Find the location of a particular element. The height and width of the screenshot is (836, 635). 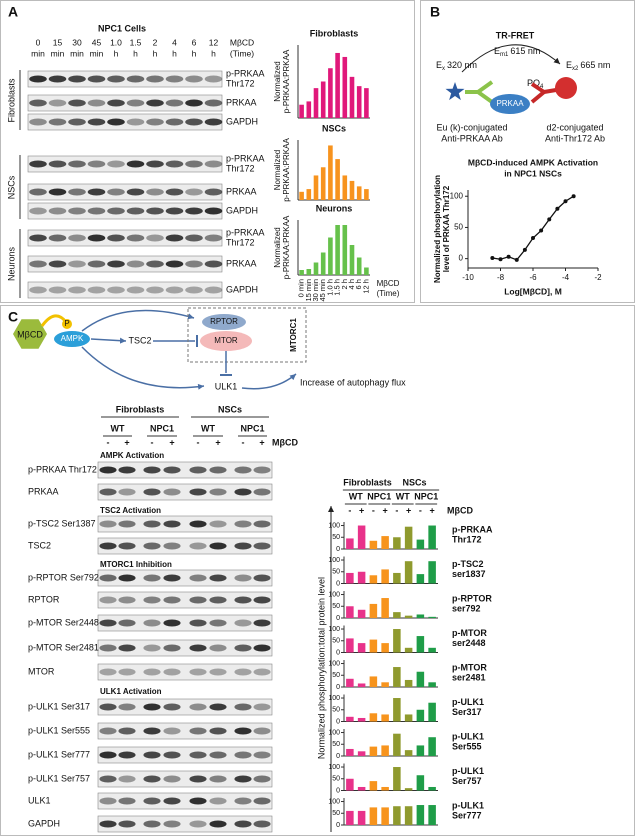

chart-title: ser1837 is located at coordinates (469, 574).